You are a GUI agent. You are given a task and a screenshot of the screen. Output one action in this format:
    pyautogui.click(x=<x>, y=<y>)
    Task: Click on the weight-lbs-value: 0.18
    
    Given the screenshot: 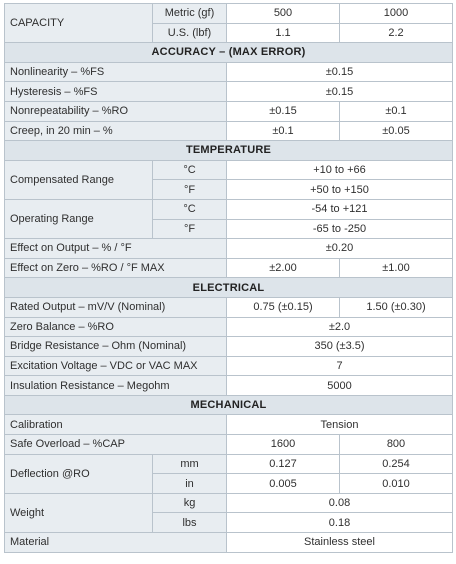 What is the action you would take?
    pyautogui.click(x=339, y=523)
    